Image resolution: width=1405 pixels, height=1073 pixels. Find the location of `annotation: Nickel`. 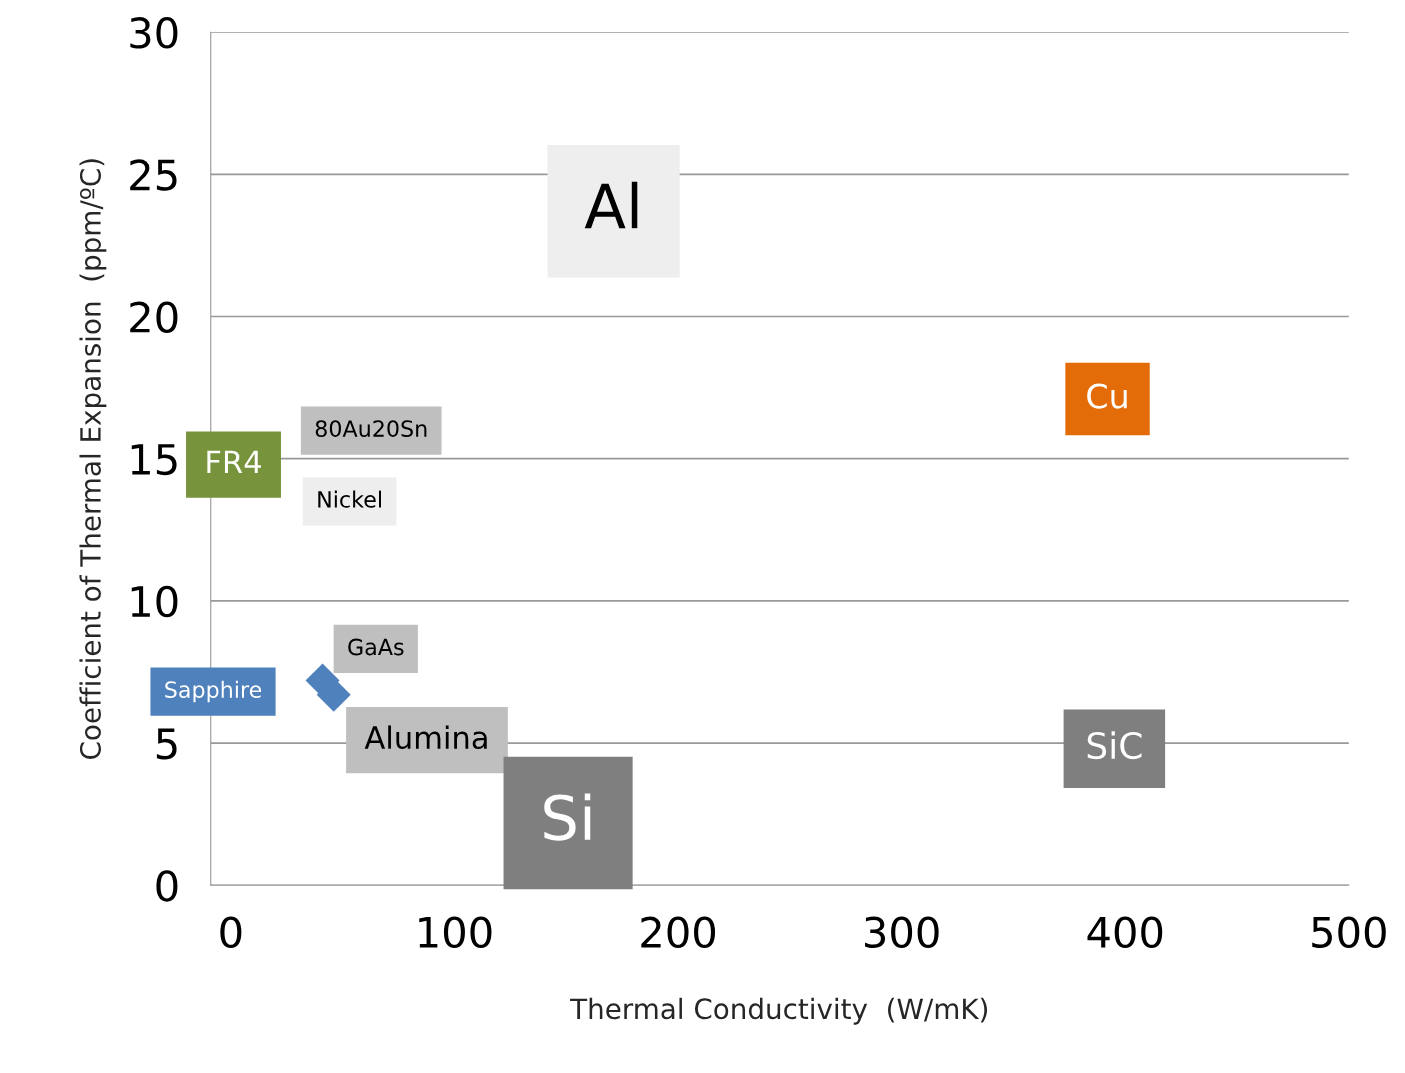

annotation: Nickel is located at coordinates (349, 499).